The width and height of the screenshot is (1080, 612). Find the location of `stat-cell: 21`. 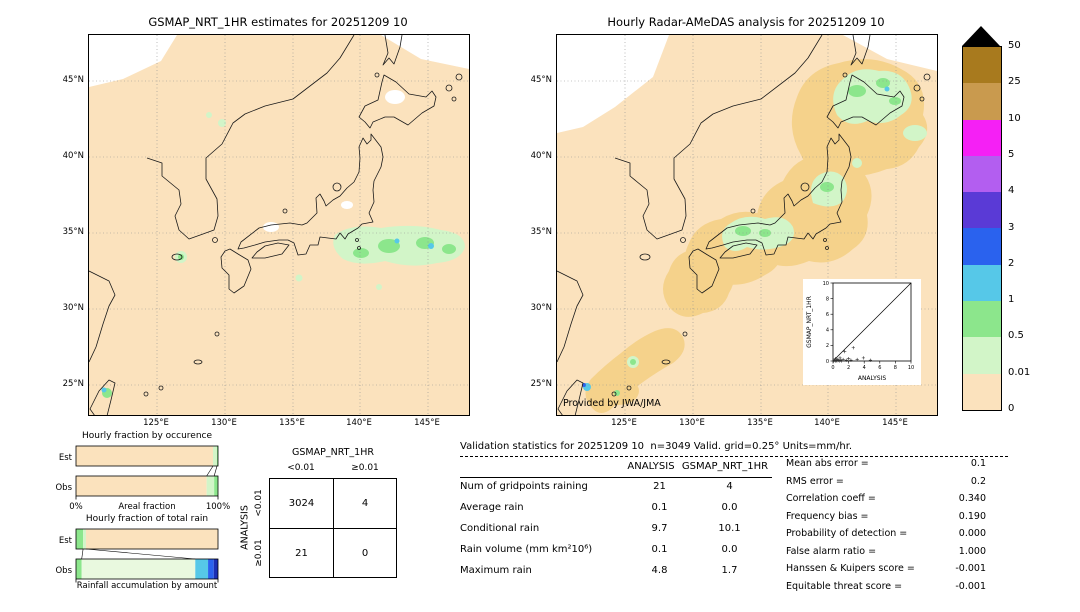

stat-cell: 21 is located at coordinates (659, 486).